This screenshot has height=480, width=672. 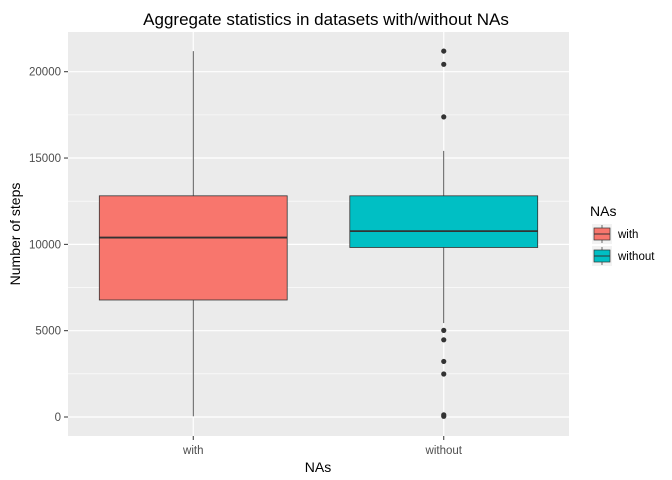 What do you see at coordinates (603, 211) in the screenshot?
I see `legend-title: NAs` at bounding box center [603, 211].